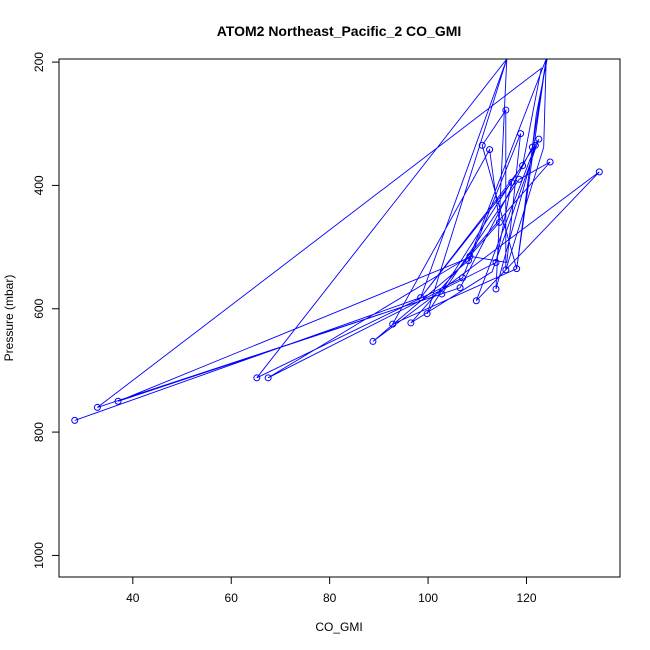 The image size is (650, 650). Describe the element at coordinates (338, 627) in the screenshot. I see `x-axis-label: CO_GMI` at that location.